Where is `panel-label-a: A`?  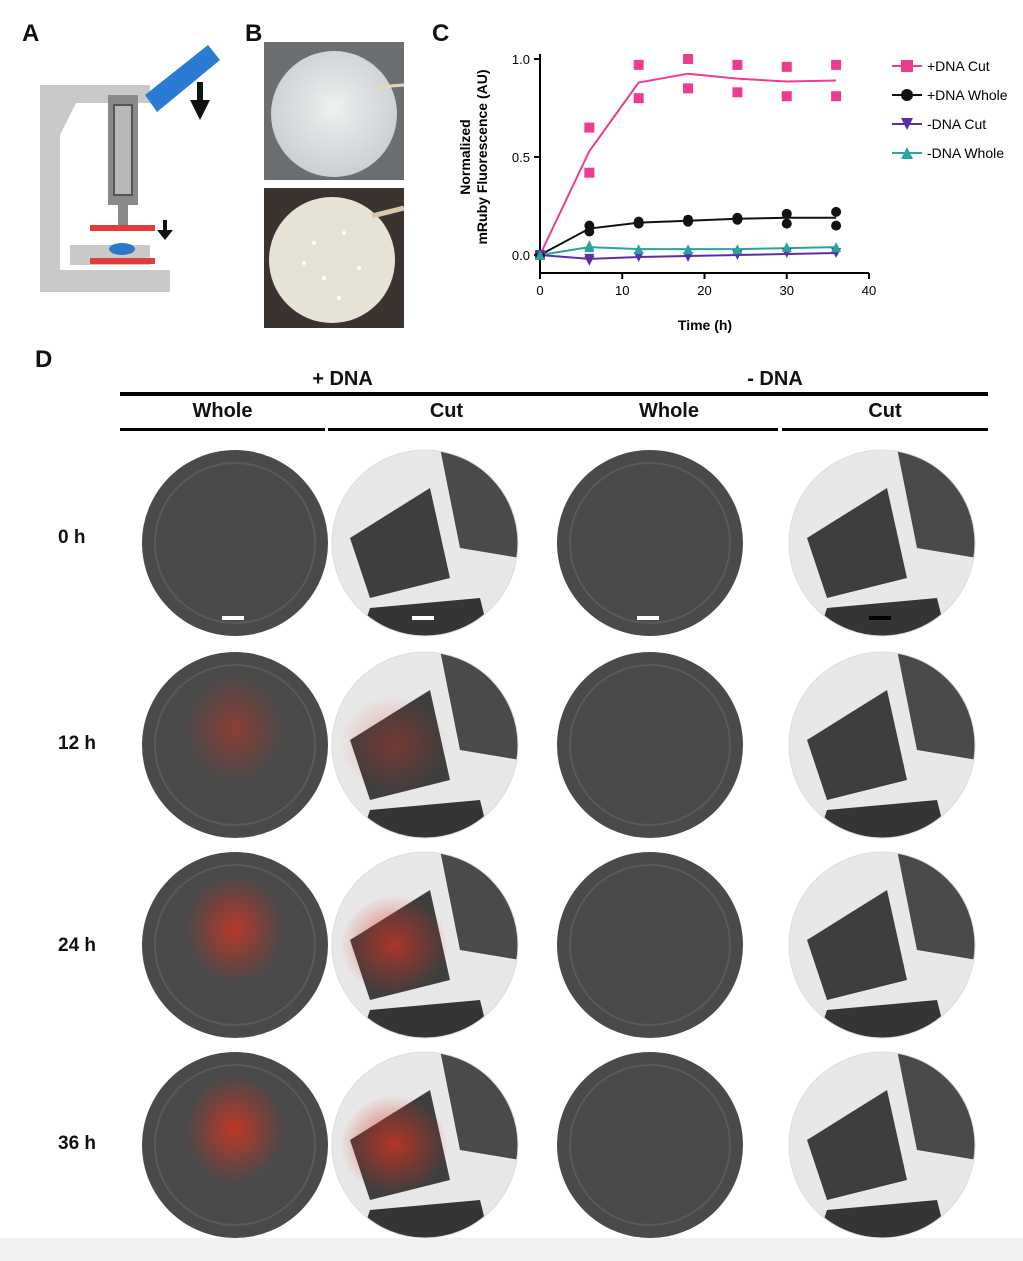 panel-label-a: A is located at coordinates (31, 33).